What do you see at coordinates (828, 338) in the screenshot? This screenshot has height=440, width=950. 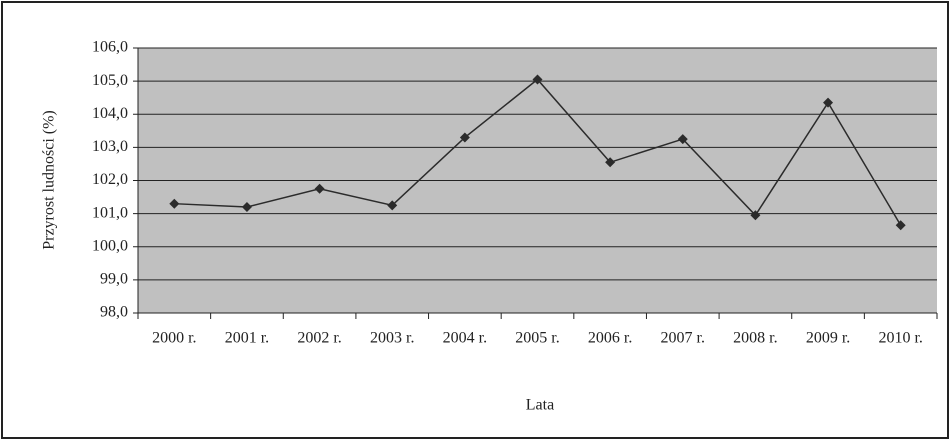 I see `x-tick-label: 2009 r.` at bounding box center [828, 338].